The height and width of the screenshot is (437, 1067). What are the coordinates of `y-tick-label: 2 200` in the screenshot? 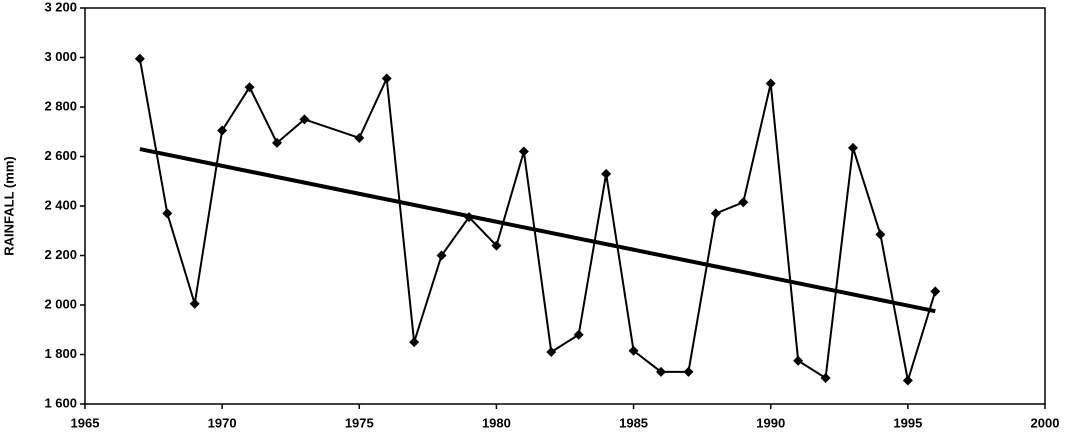 It's located at (60, 254).